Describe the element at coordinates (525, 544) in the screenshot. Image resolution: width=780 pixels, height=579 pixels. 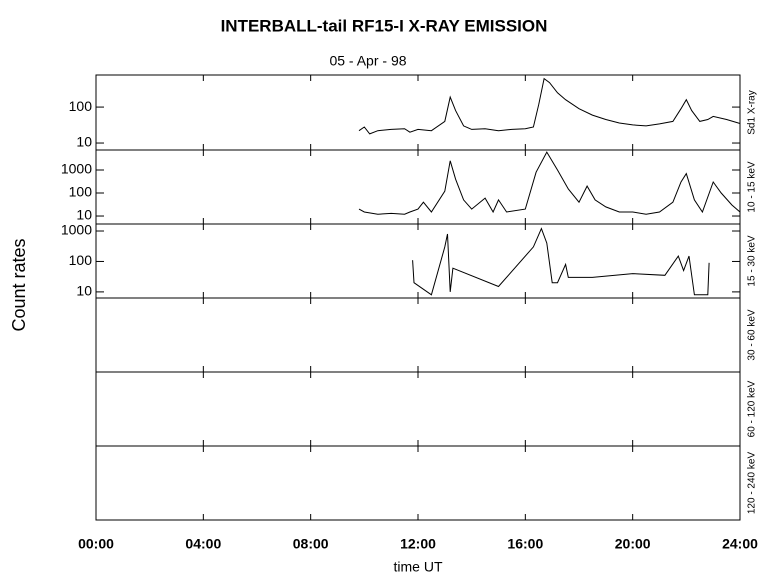
I see `x-tick-label: 16:00` at that location.